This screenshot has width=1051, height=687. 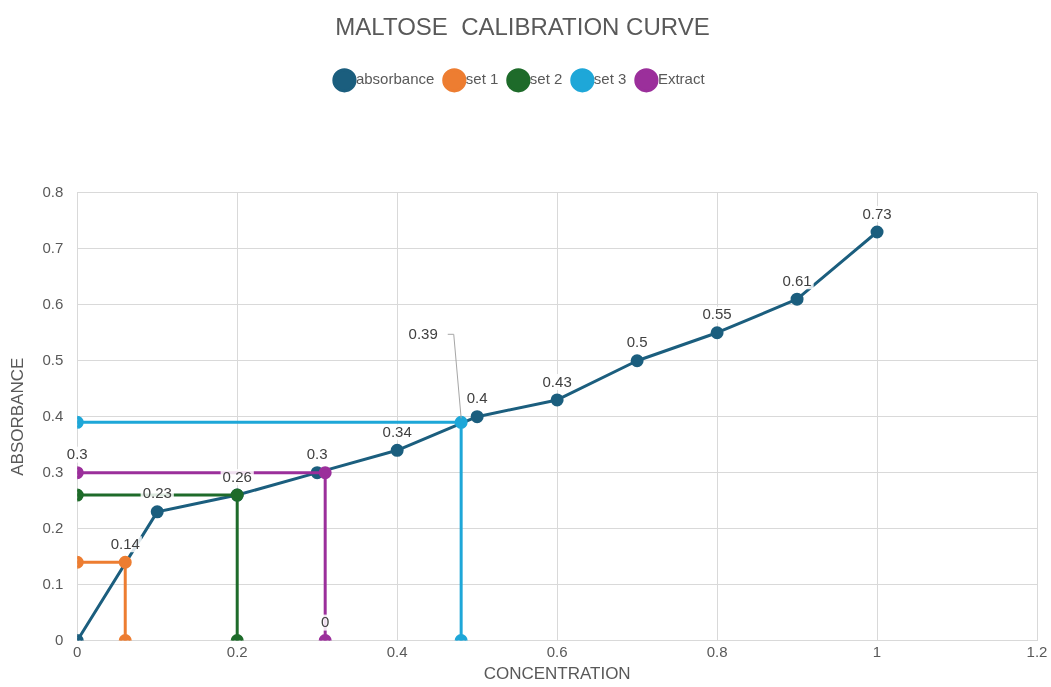 What do you see at coordinates (53, 359) in the screenshot?
I see `y-tick-label: 0.5` at bounding box center [53, 359].